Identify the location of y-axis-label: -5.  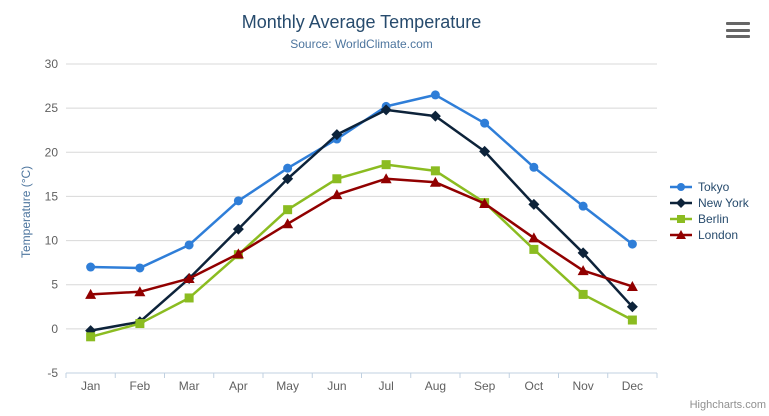
(52, 373).